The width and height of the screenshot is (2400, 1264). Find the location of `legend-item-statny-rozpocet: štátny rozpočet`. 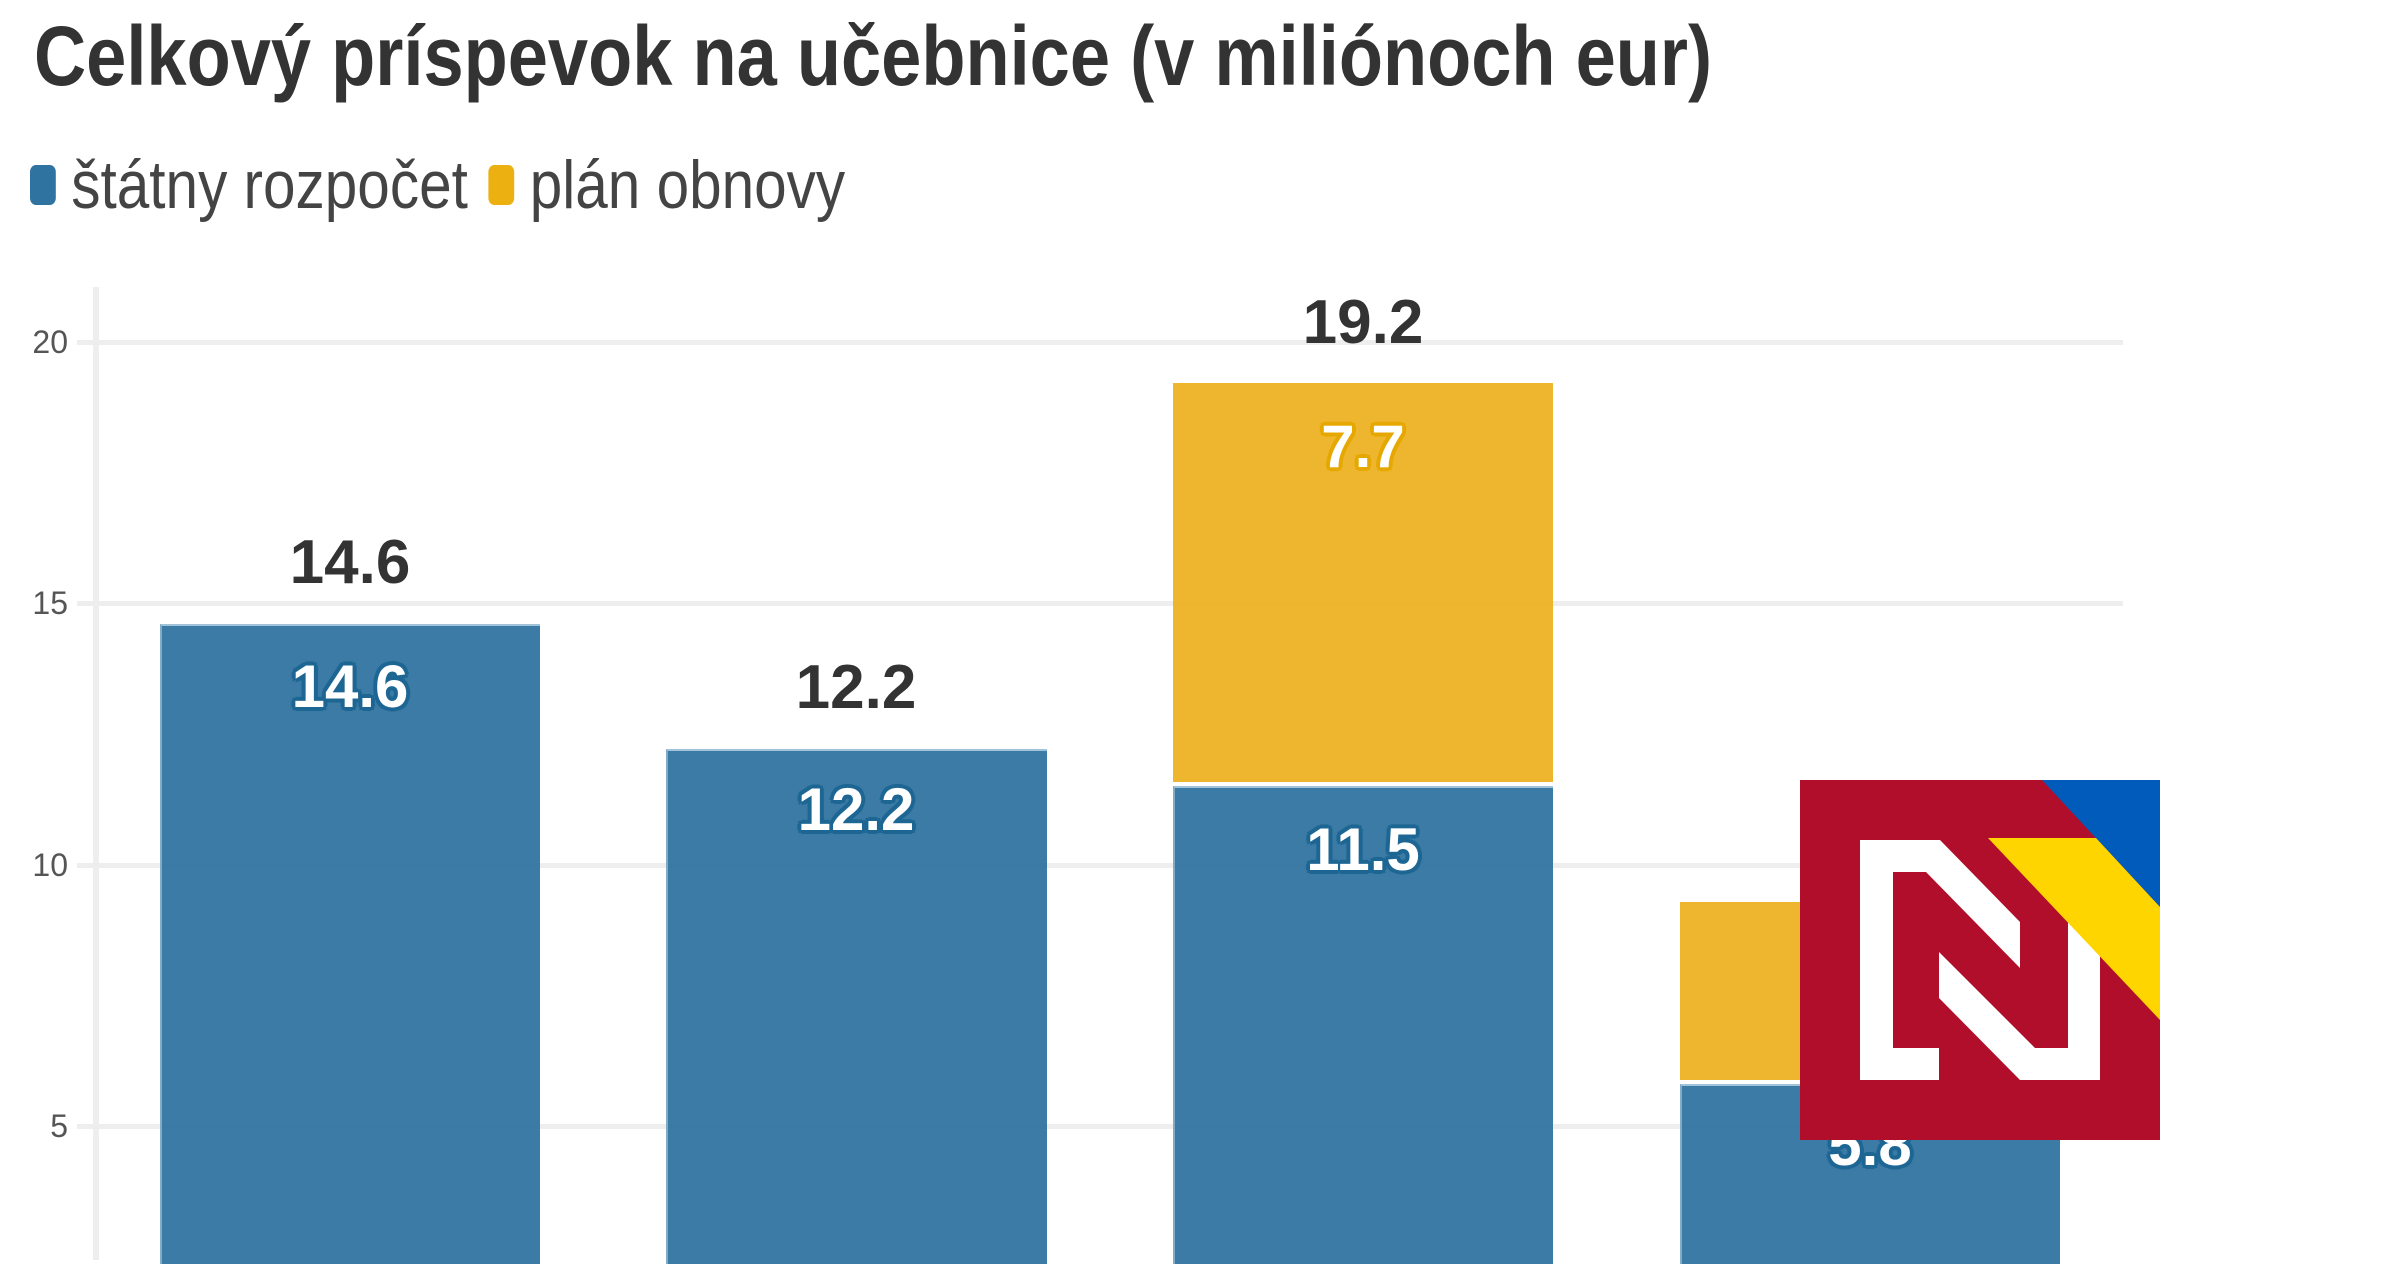

legend-item-statny-rozpocet: štátny rozpočet is located at coordinates (249, 185).